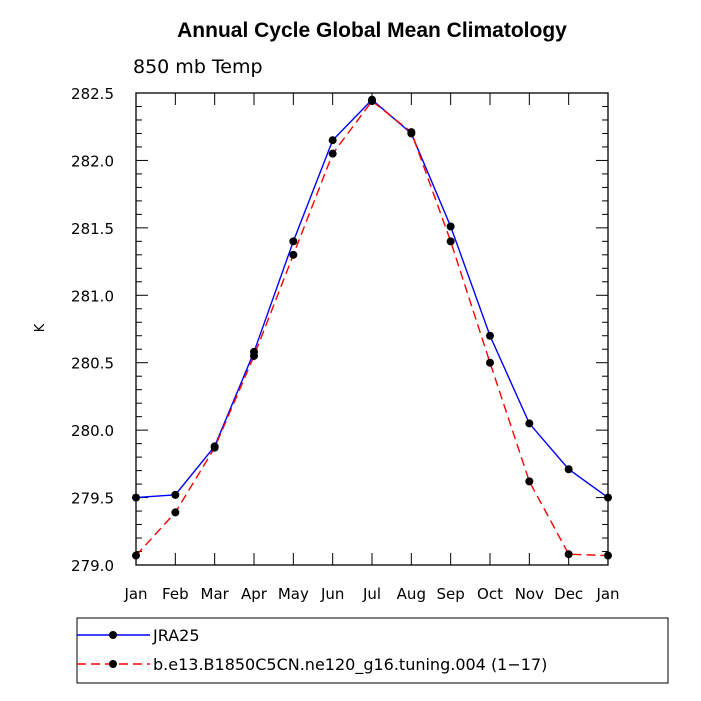  Describe the element at coordinates (113, 635) in the screenshot. I see `legend-marker-jra25` at that location.